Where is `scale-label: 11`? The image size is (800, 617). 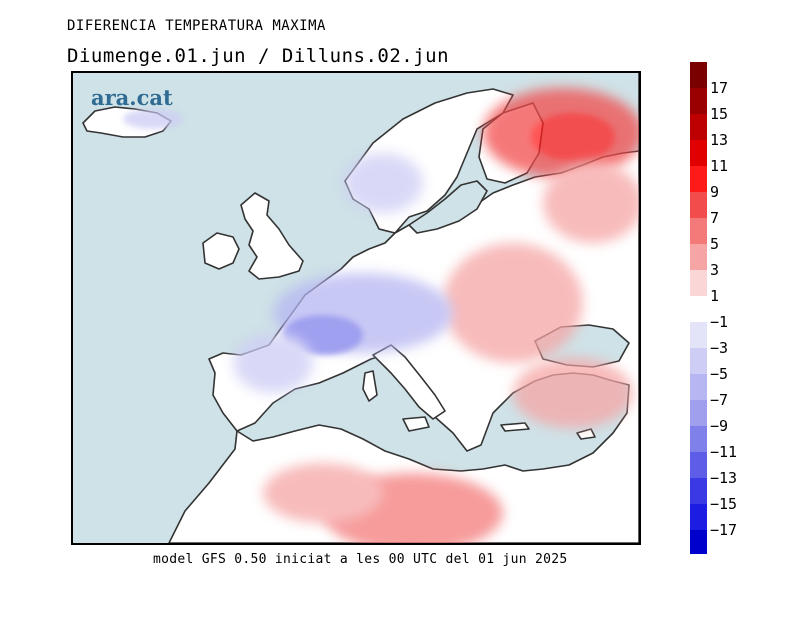 scale-label: 11 is located at coordinates (719, 166).